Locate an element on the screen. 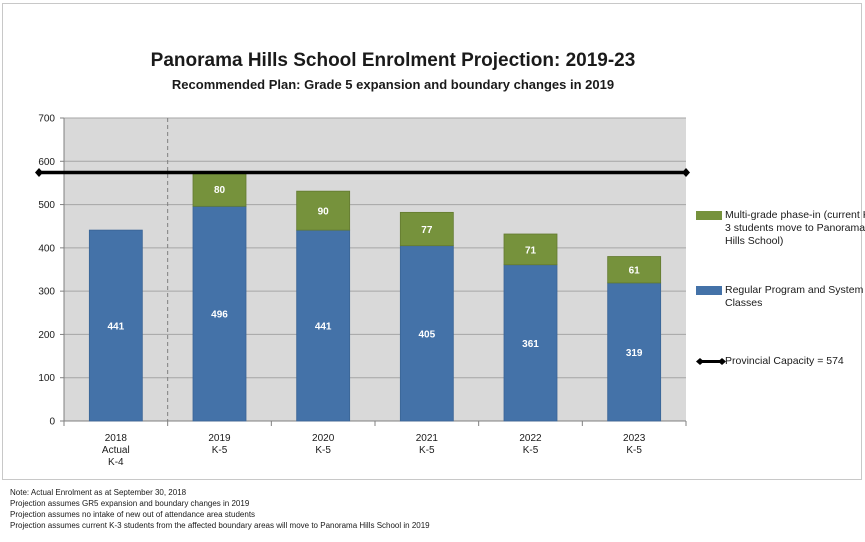 The width and height of the screenshot is (865, 542). y-tick-label: 400 is located at coordinates (46, 248).